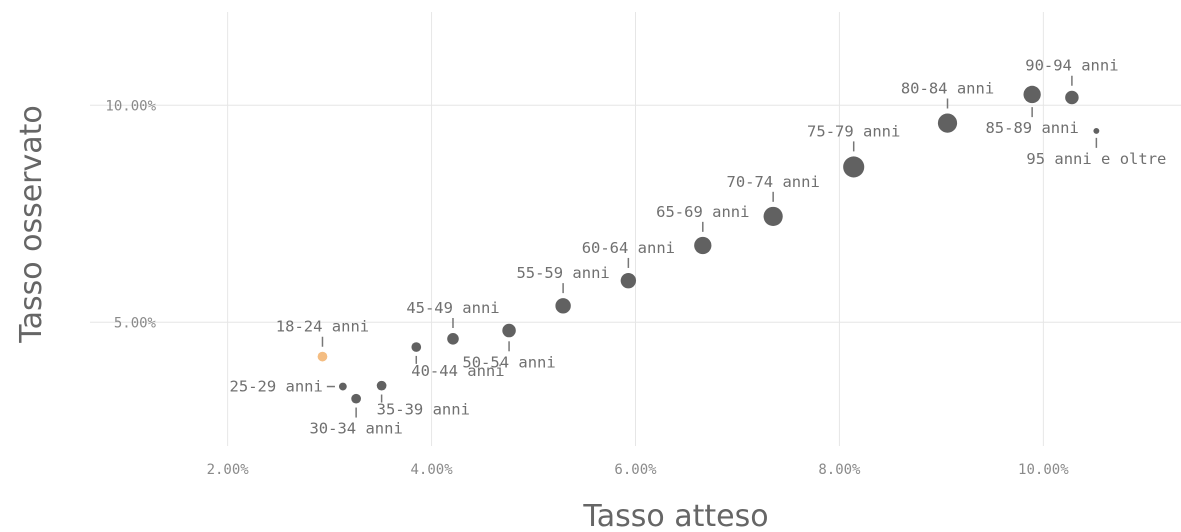 This screenshot has width=1181, height=532. What do you see at coordinates (839, 470) in the screenshot?
I see `x-tick-label: 8.00%` at bounding box center [839, 470].